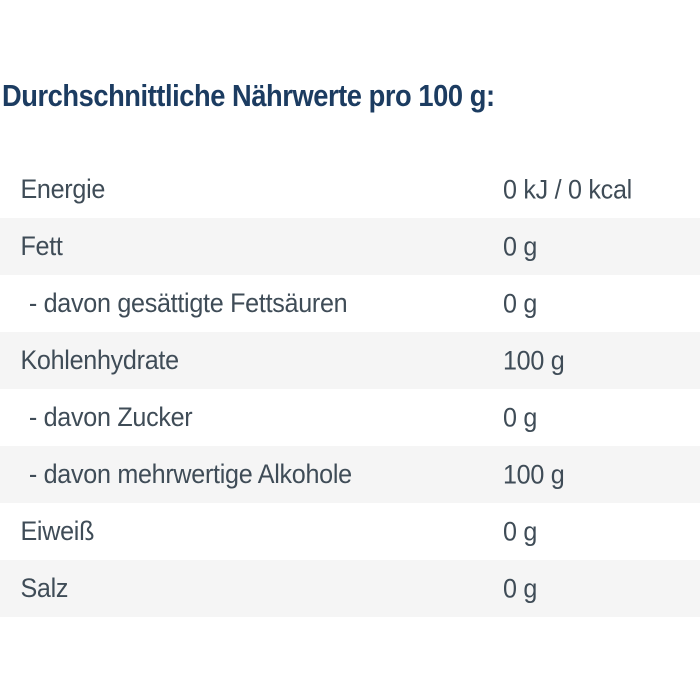  What do you see at coordinates (99, 360) in the screenshot?
I see `row-label: Kohlenhydrate` at bounding box center [99, 360].